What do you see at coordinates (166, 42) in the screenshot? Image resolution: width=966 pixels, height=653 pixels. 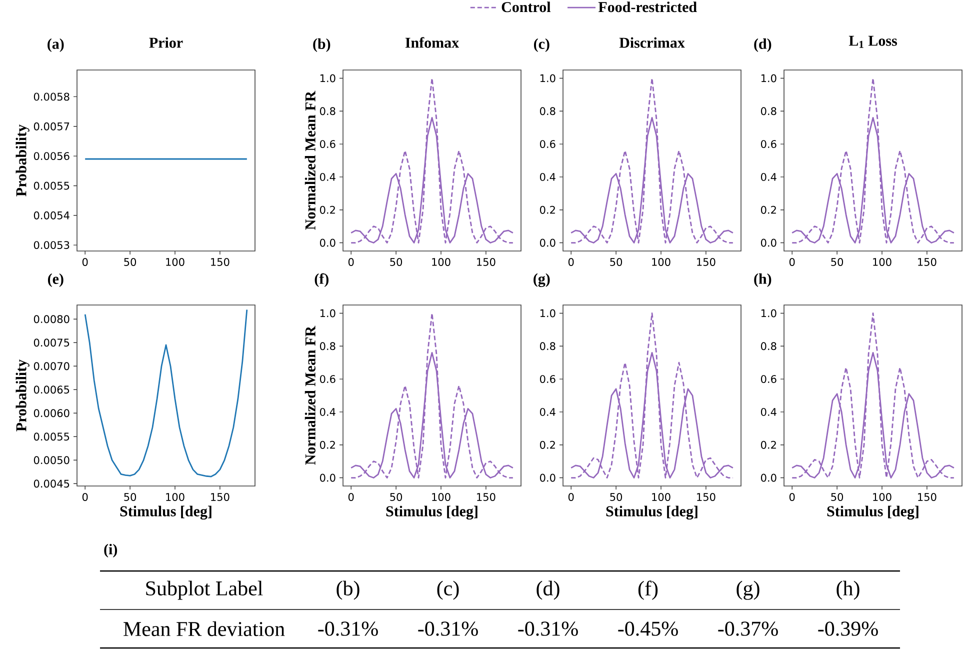 I see `chart-title: Prior` at bounding box center [166, 42].